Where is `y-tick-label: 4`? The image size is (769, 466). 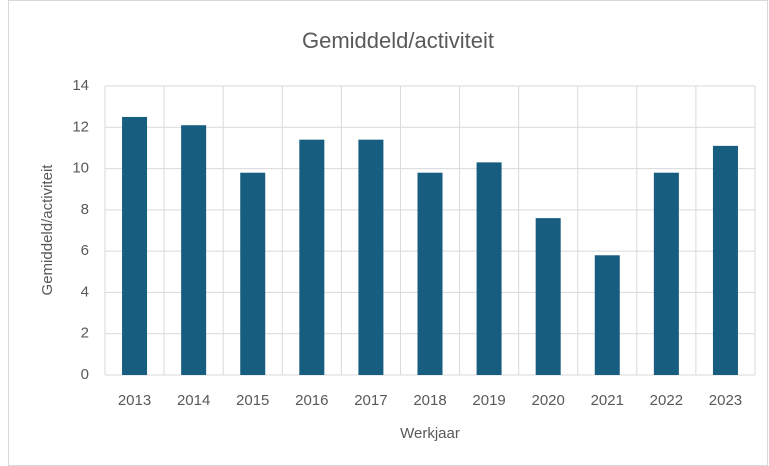
y-tick-label: 4 is located at coordinates (85, 291).